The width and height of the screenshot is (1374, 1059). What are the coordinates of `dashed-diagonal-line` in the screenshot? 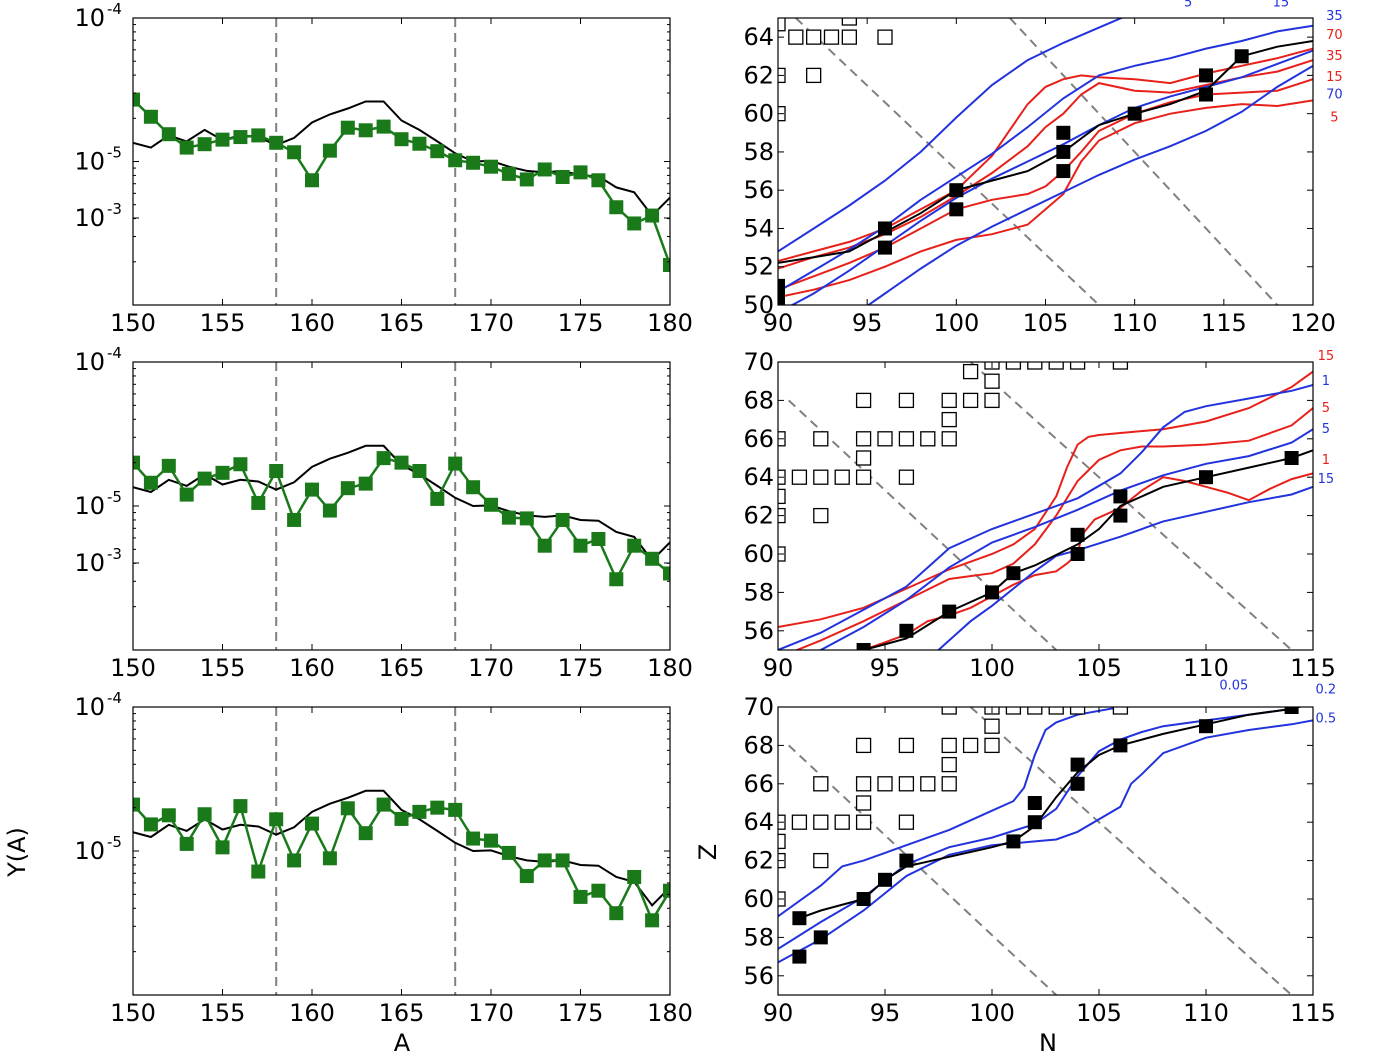 It's located at (1131, 506).